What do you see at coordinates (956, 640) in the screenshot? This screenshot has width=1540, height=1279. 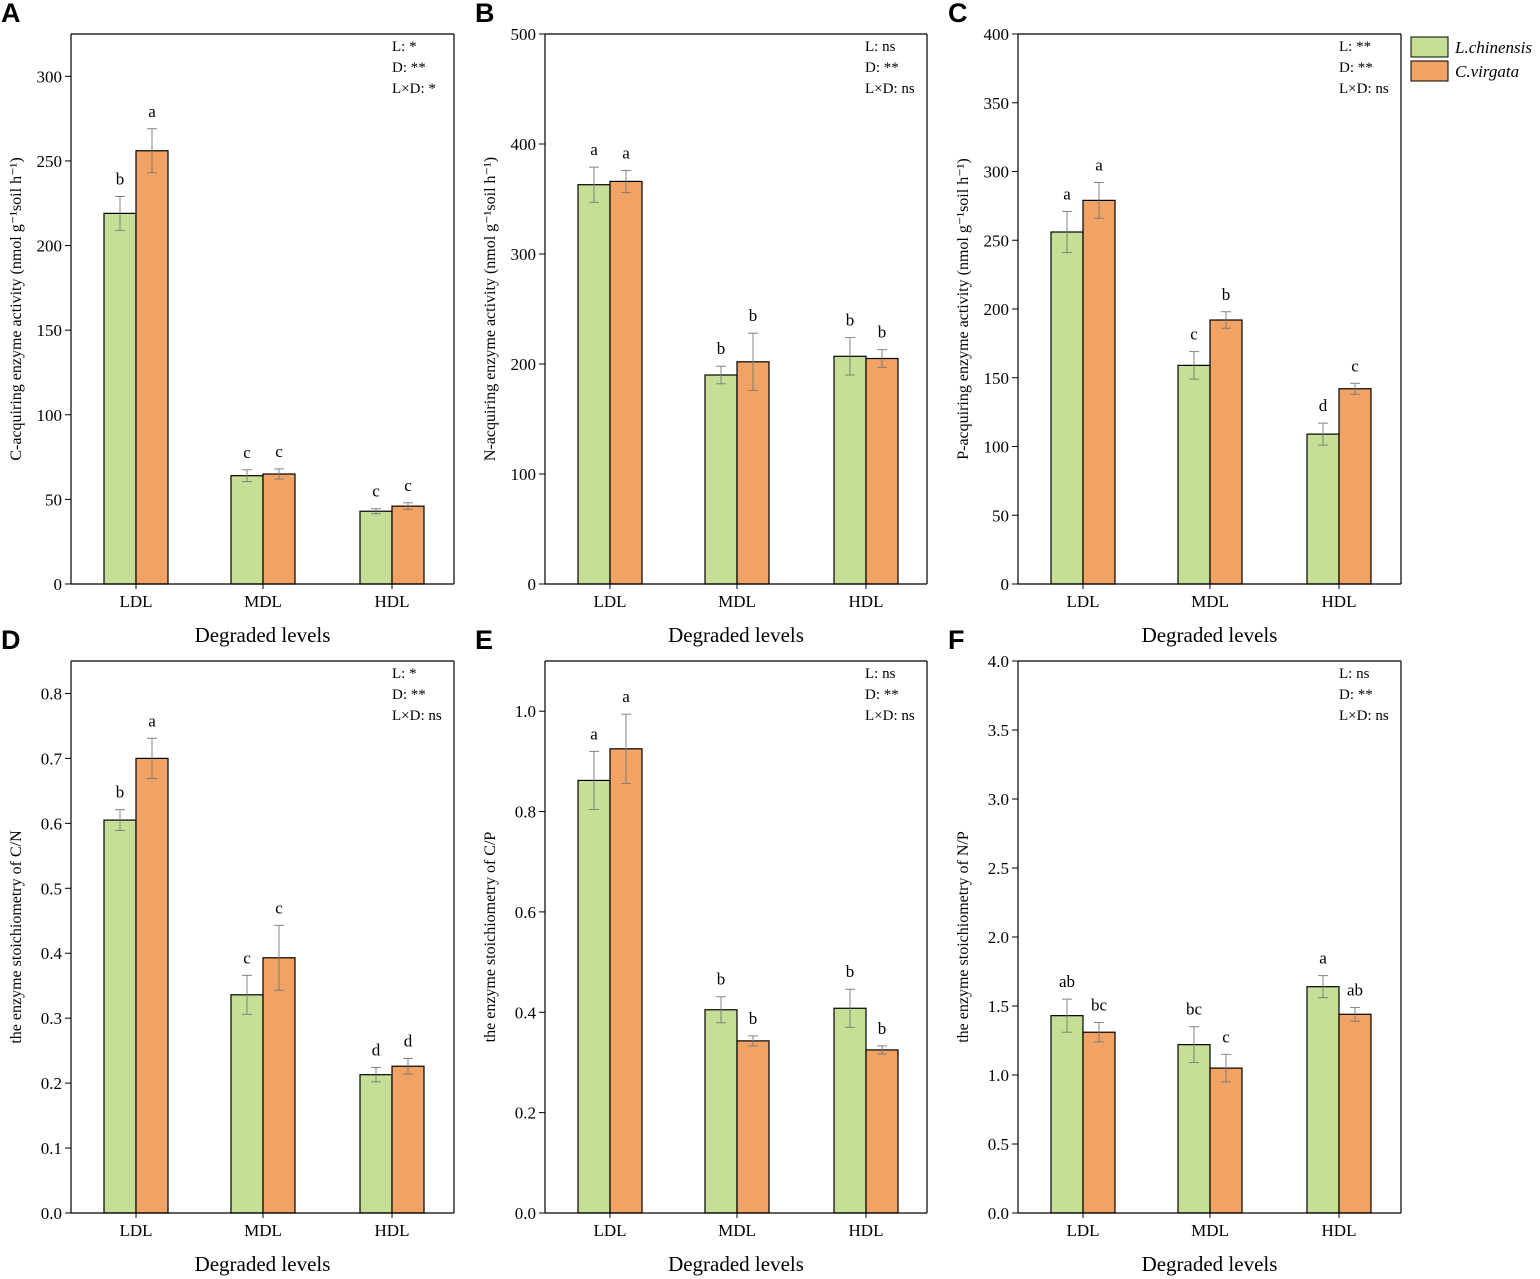 I see `panel-letter: F` at bounding box center [956, 640].